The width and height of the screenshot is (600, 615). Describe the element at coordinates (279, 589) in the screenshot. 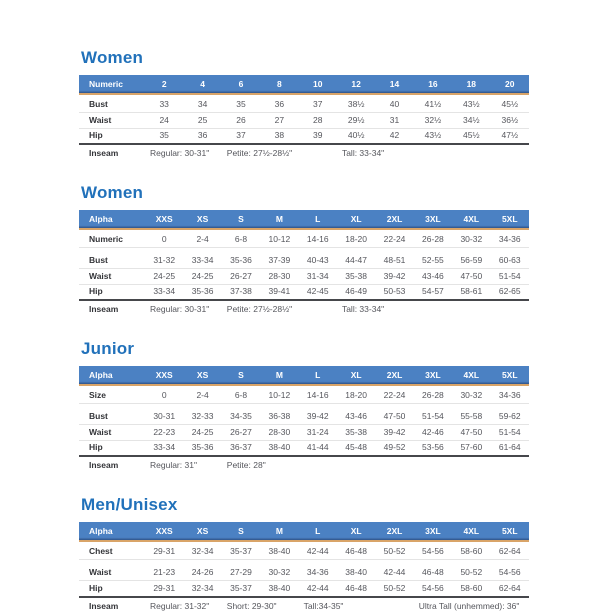

I see `size-value: 38-40` at that location.